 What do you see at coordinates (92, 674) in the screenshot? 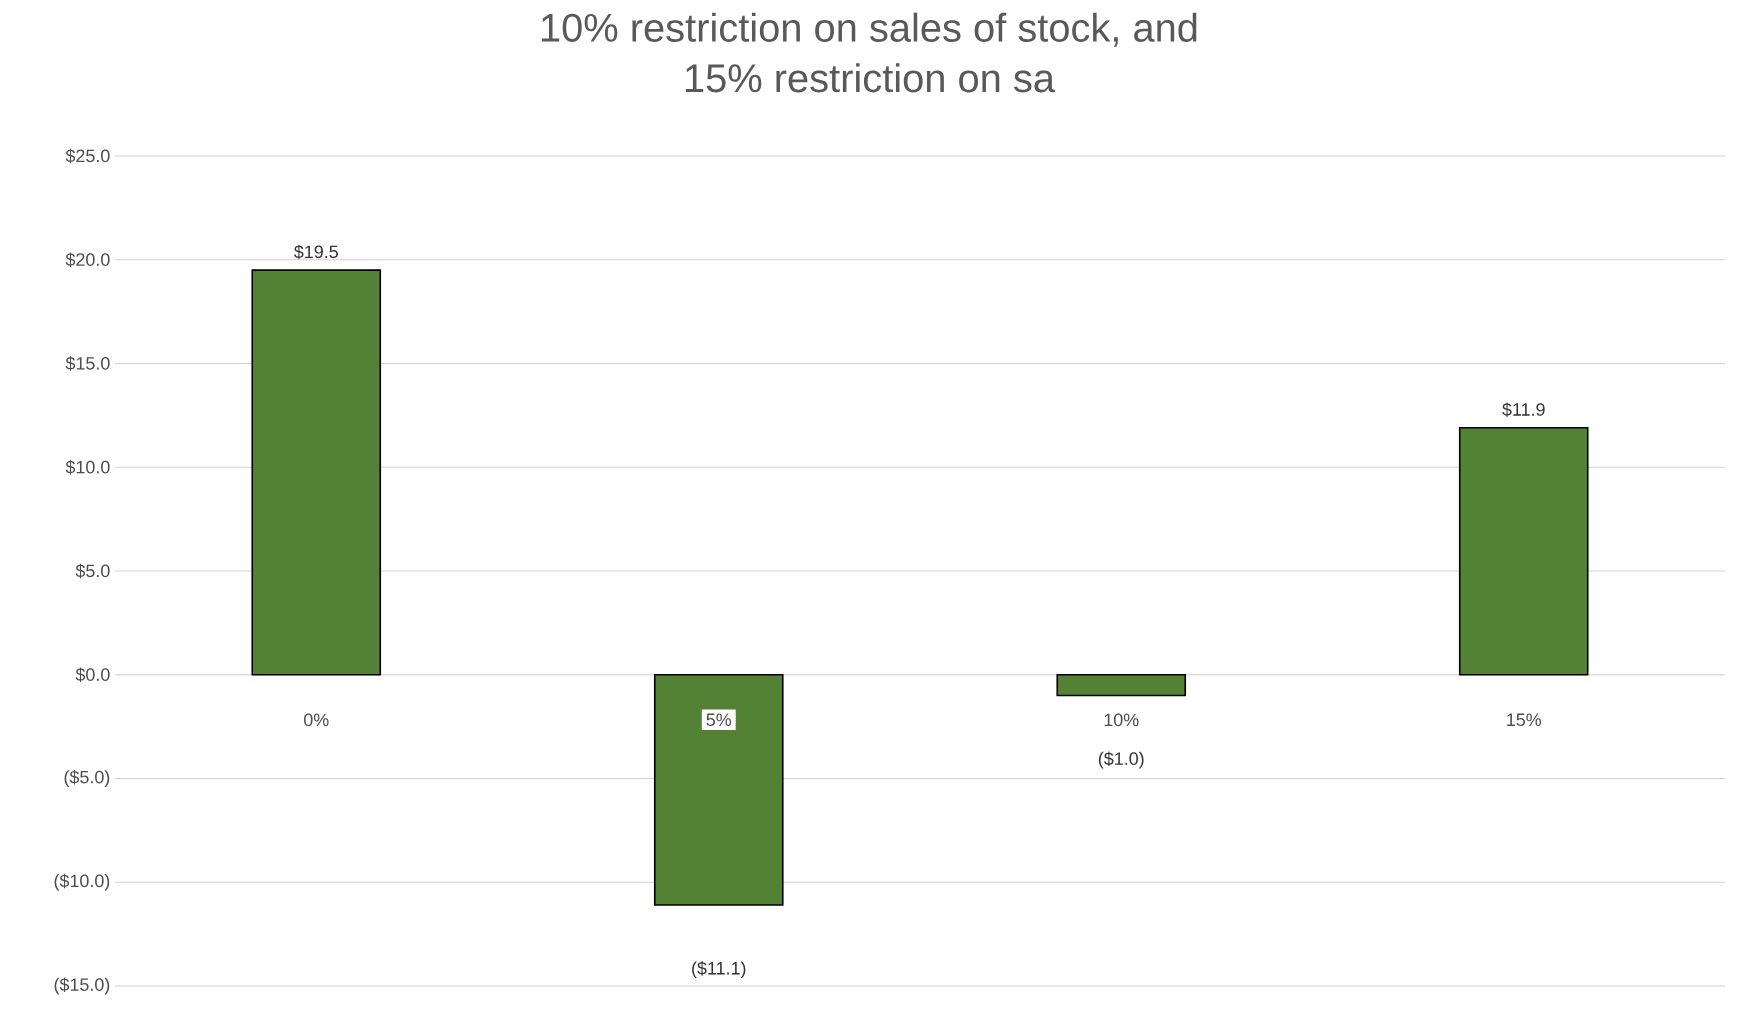
I see `y-tick-label: $0.0` at bounding box center [92, 674].